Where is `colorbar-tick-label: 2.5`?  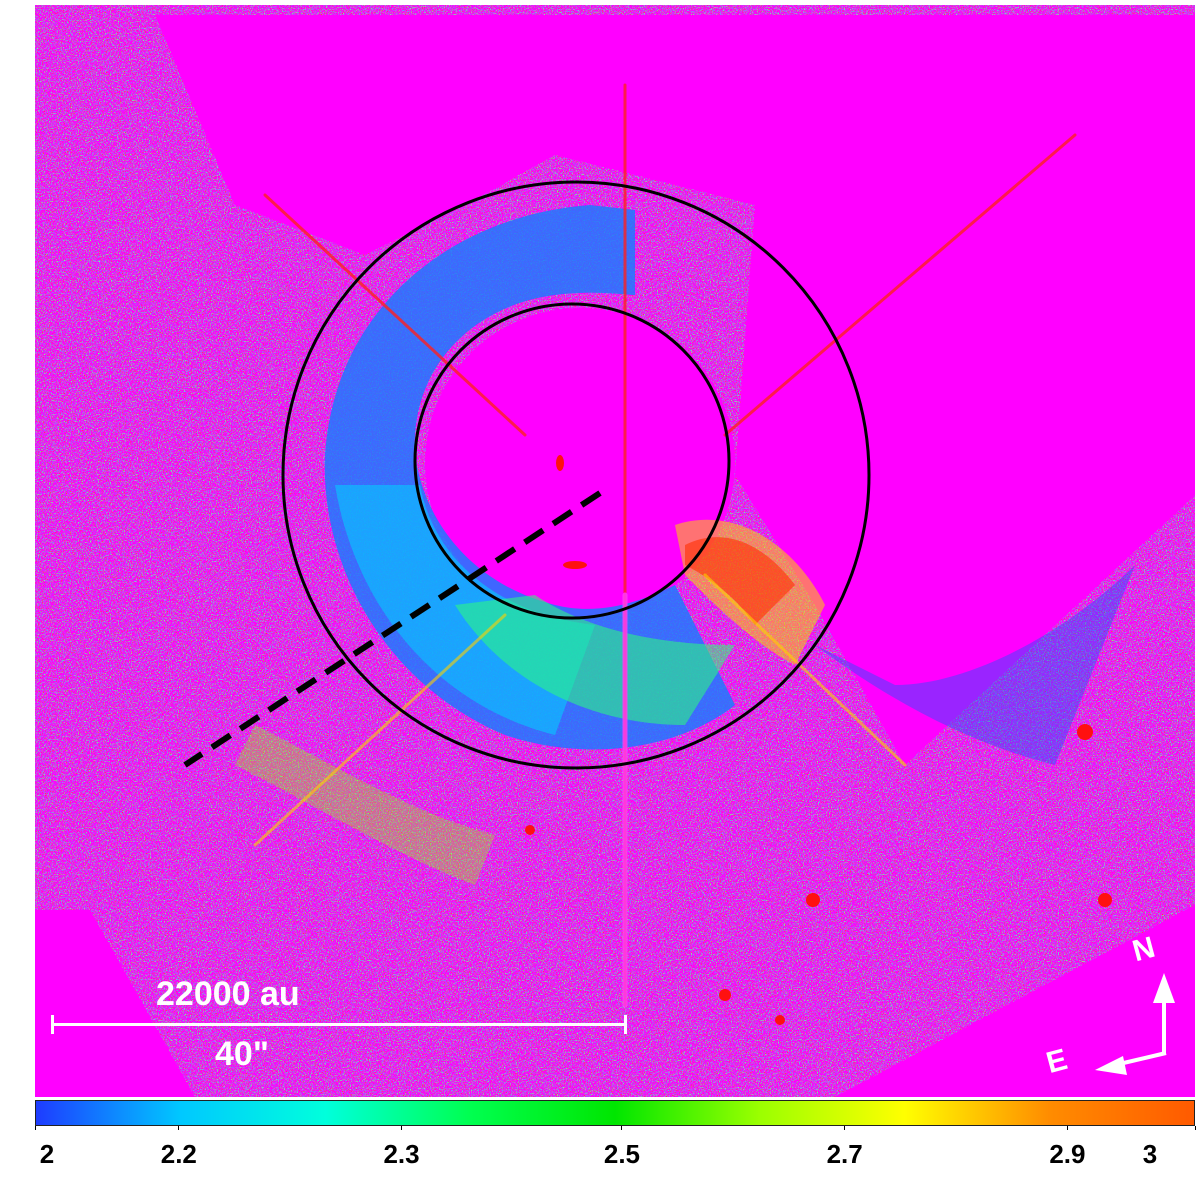 colorbar-tick-label: 2.5 is located at coordinates (622, 1154).